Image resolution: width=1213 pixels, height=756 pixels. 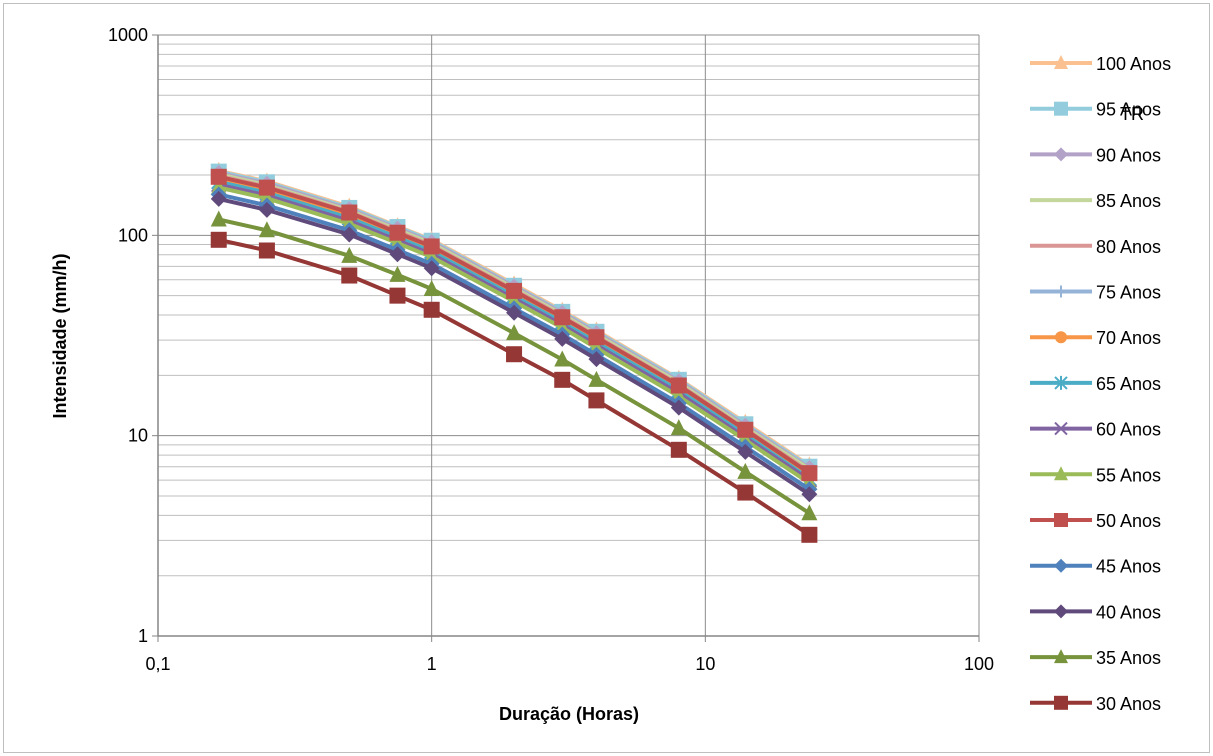 What do you see at coordinates (1133, 64) in the screenshot?
I see `legend-label: 100 Anos` at bounding box center [1133, 64].